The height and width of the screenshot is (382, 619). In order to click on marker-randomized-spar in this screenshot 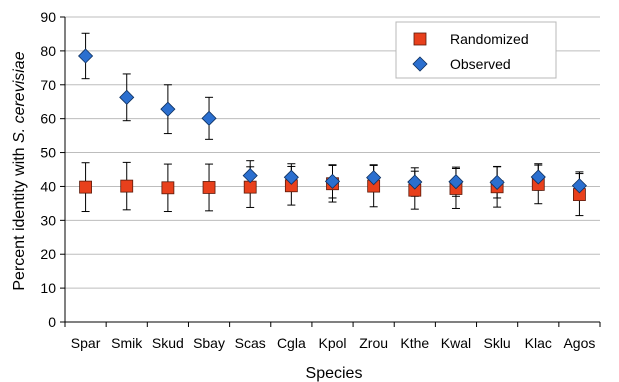, I will do `click(85, 187)`.